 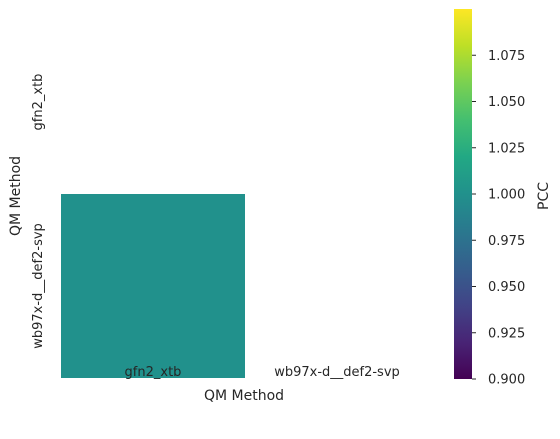 What do you see at coordinates (506, 241) in the screenshot?
I see `colorbar-tick-label: 0.975` at bounding box center [506, 241].